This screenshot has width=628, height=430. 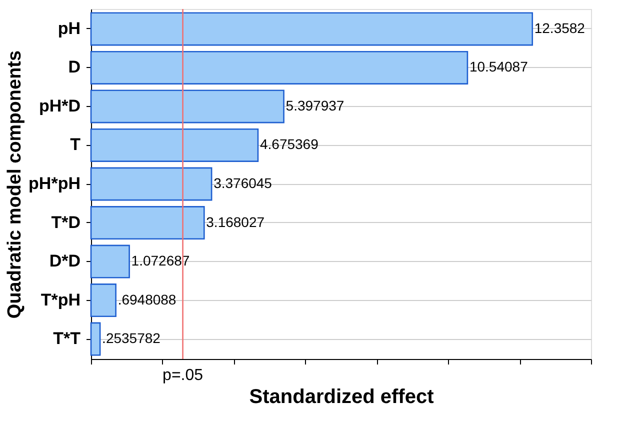 What do you see at coordinates (64, 261) in the screenshot?
I see `y-tick-label: D*D` at bounding box center [64, 261].